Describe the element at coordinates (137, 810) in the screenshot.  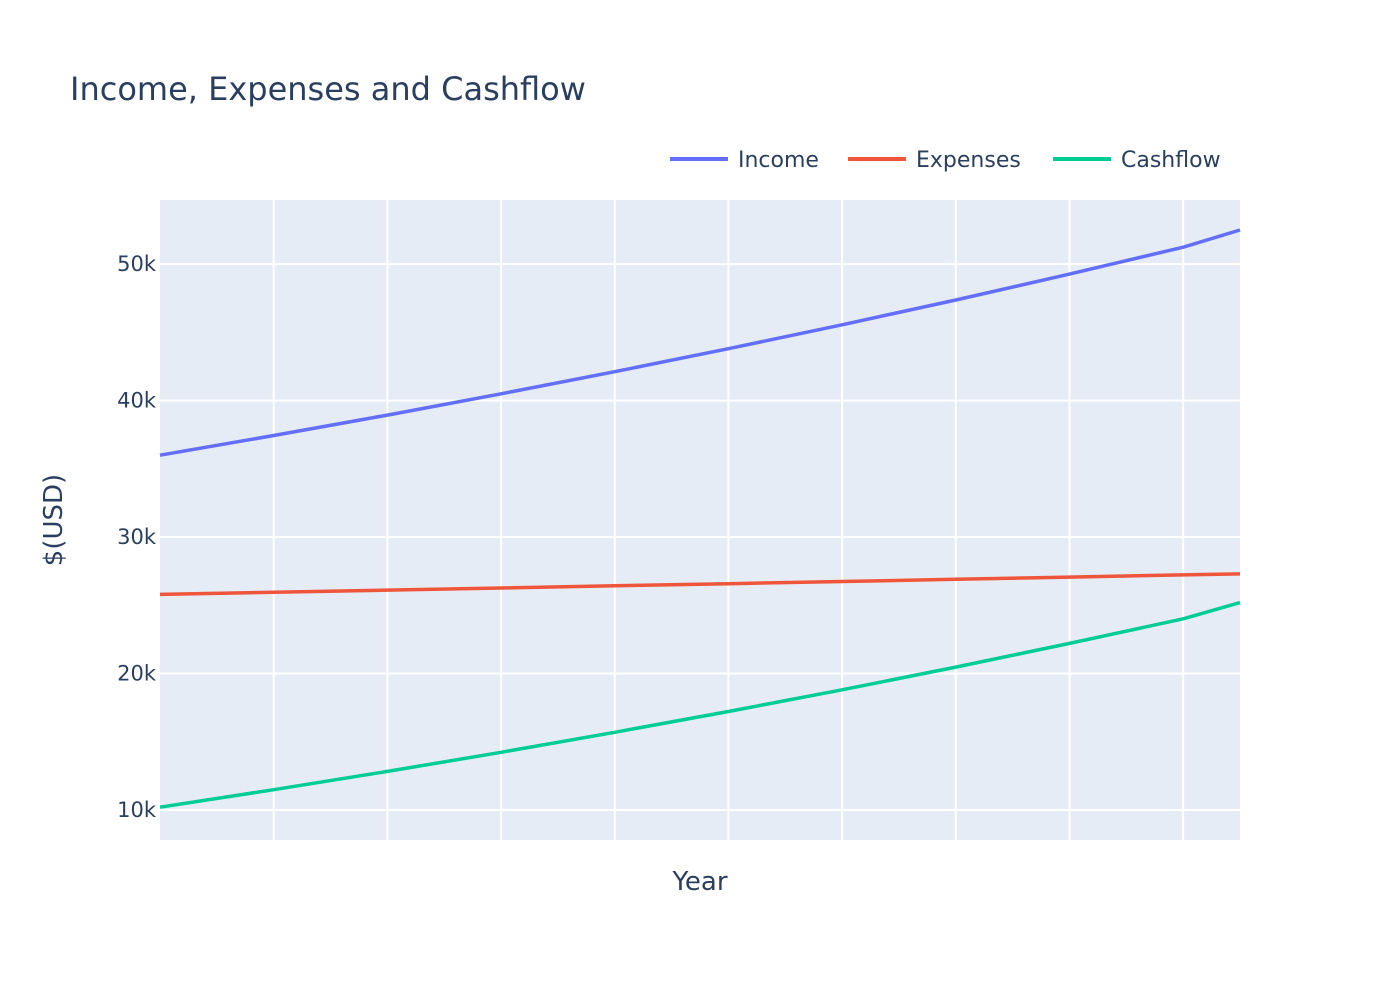
I see `y-tick-label: 10k` at that location.